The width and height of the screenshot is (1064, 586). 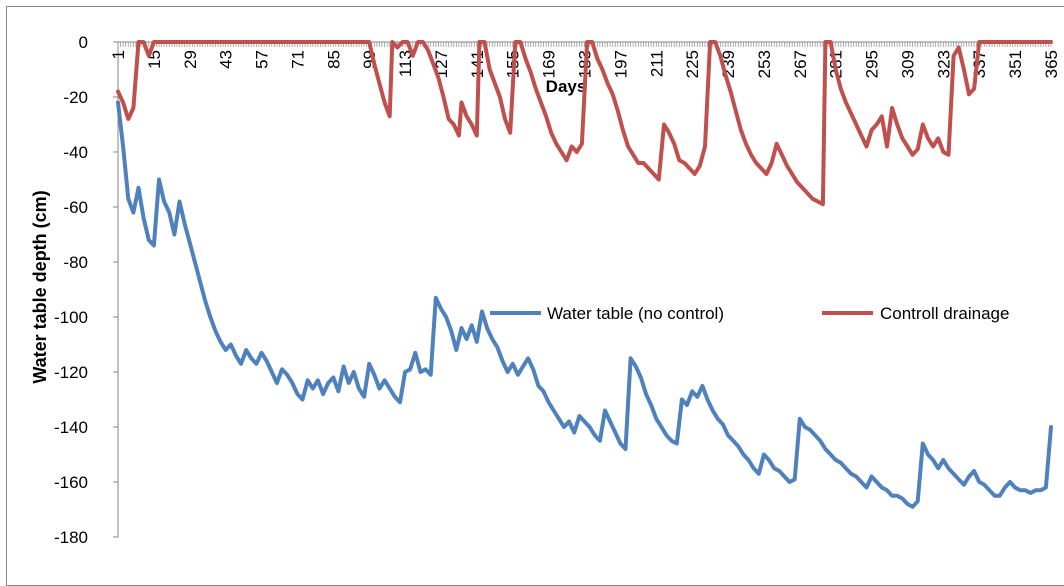 What do you see at coordinates (333, 59) in the screenshot?
I see `x-tick-label: 85` at bounding box center [333, 59].